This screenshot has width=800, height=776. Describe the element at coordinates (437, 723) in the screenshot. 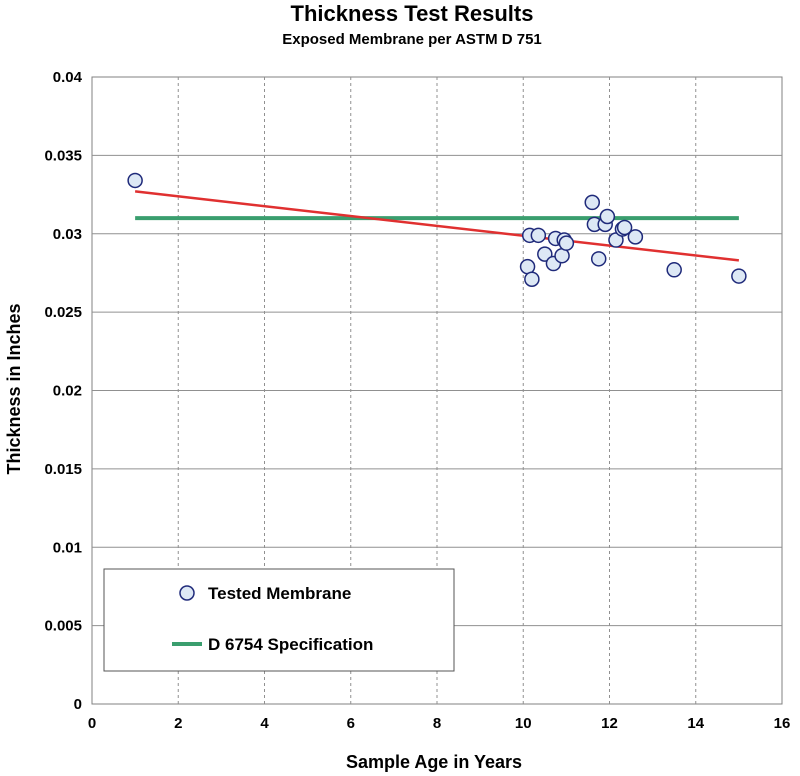

I see `x-tick-label: 8` at that location.